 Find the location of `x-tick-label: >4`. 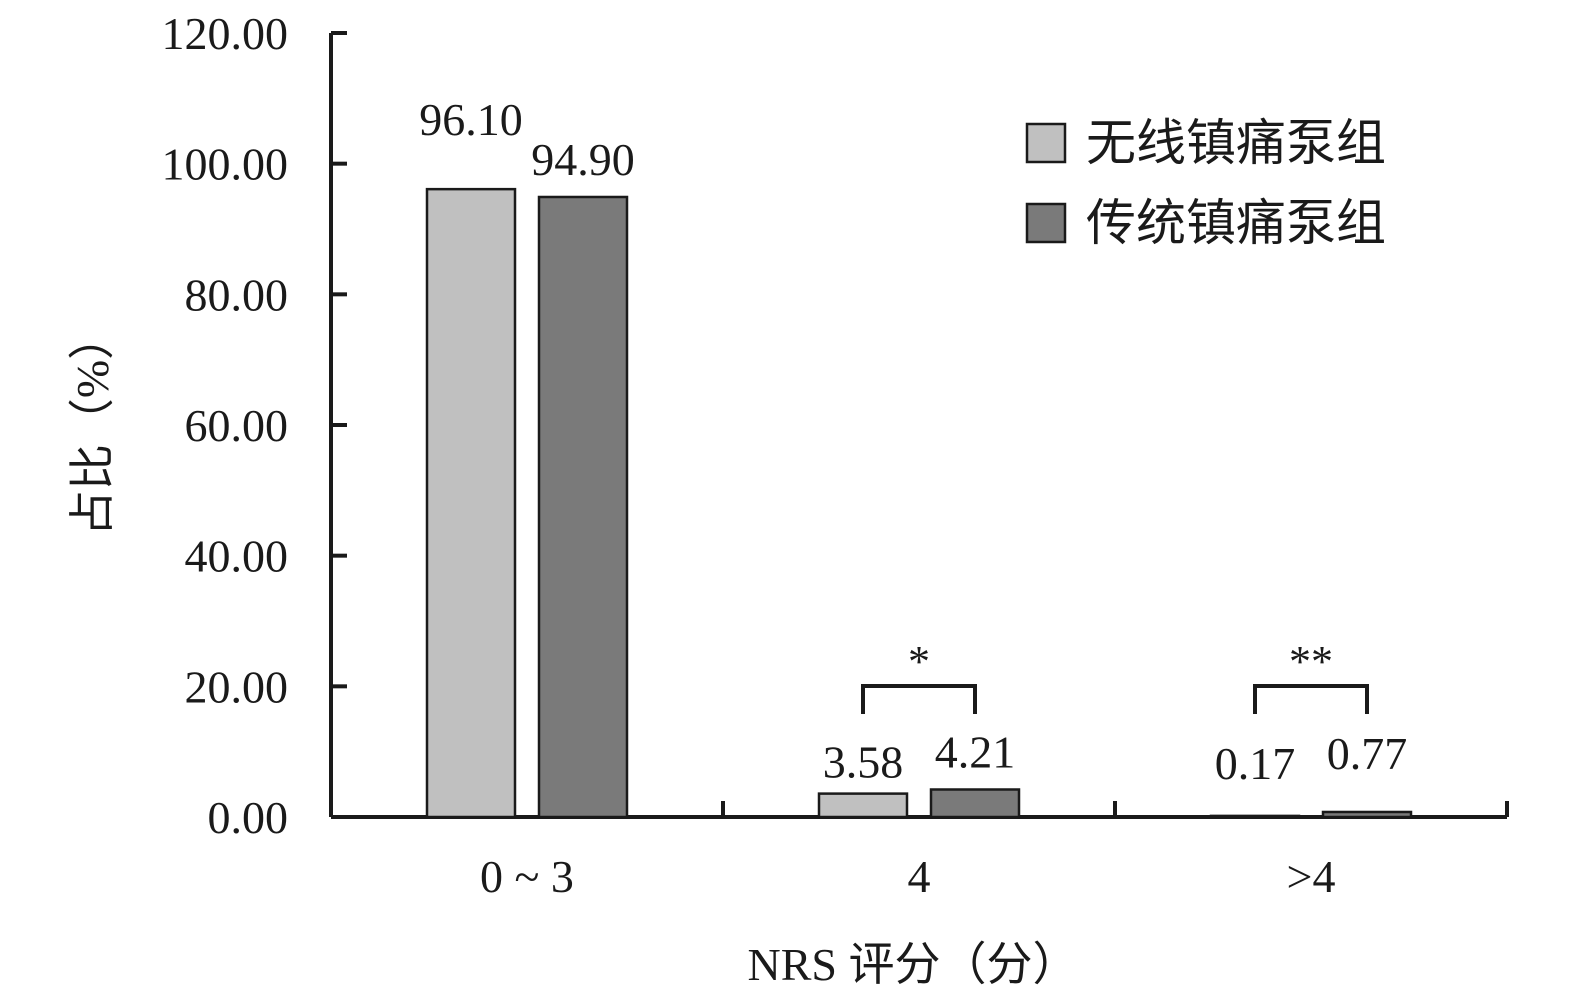

x-tick-label: >4 is located at coordinates (1311, 876).